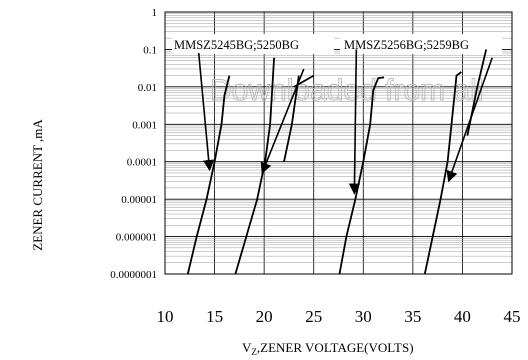 The height and width of the screenshot is (360, 528). I want to click on x-tick-label: 35, so click(412, 316).